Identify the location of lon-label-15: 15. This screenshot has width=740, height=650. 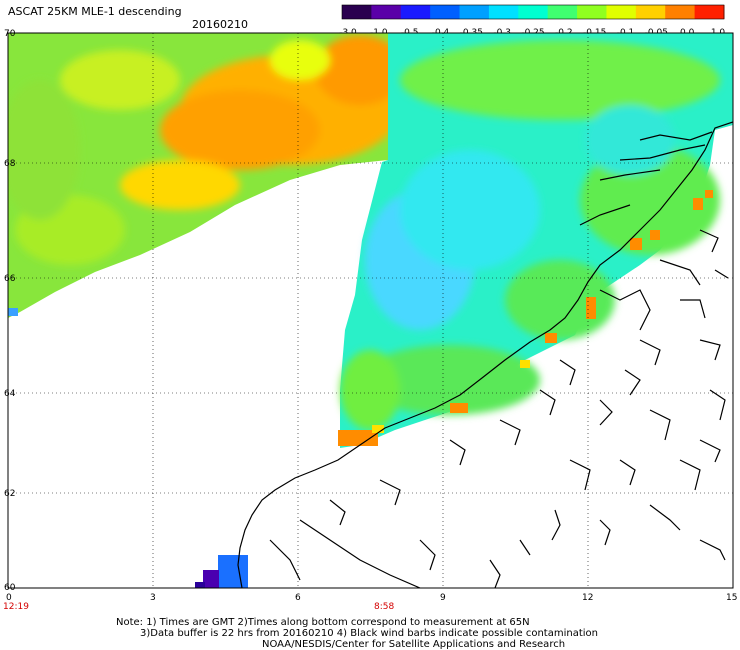
(731, 598).